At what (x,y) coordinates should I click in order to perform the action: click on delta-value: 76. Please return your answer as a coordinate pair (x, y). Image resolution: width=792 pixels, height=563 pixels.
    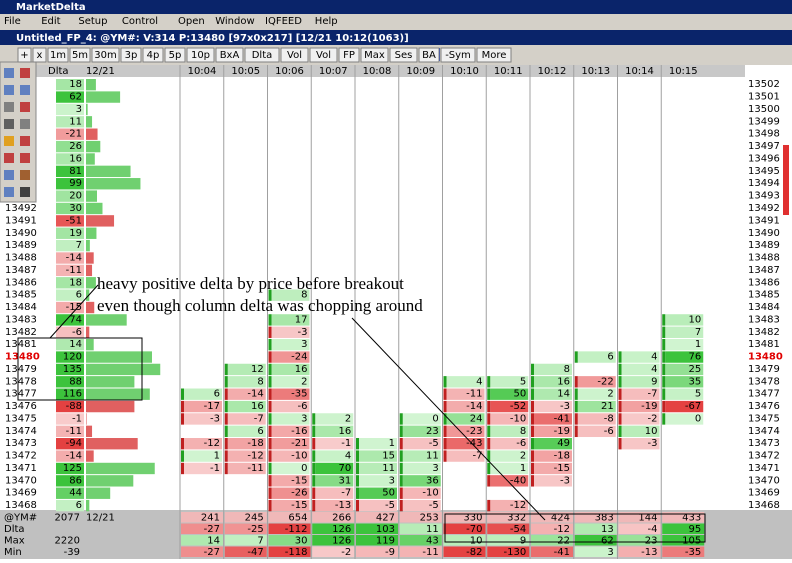
    Looking at the image, I should click on (695, 357).